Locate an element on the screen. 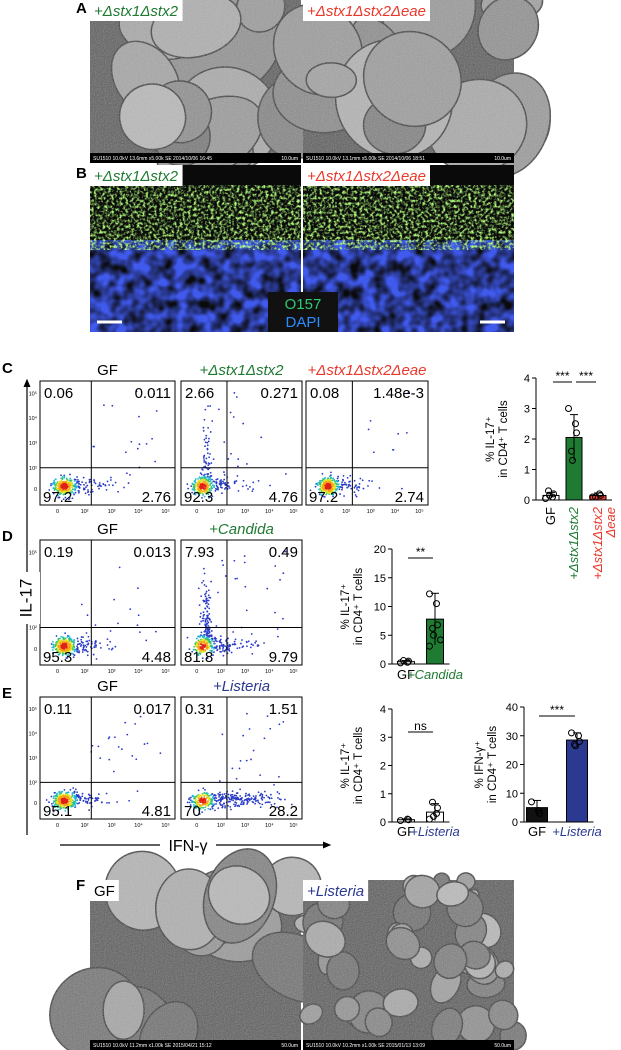 The height and width of the screenshot is (1050, 621). image-caption: +Δstx1Δstx2 is located at coordinates (136, 11).